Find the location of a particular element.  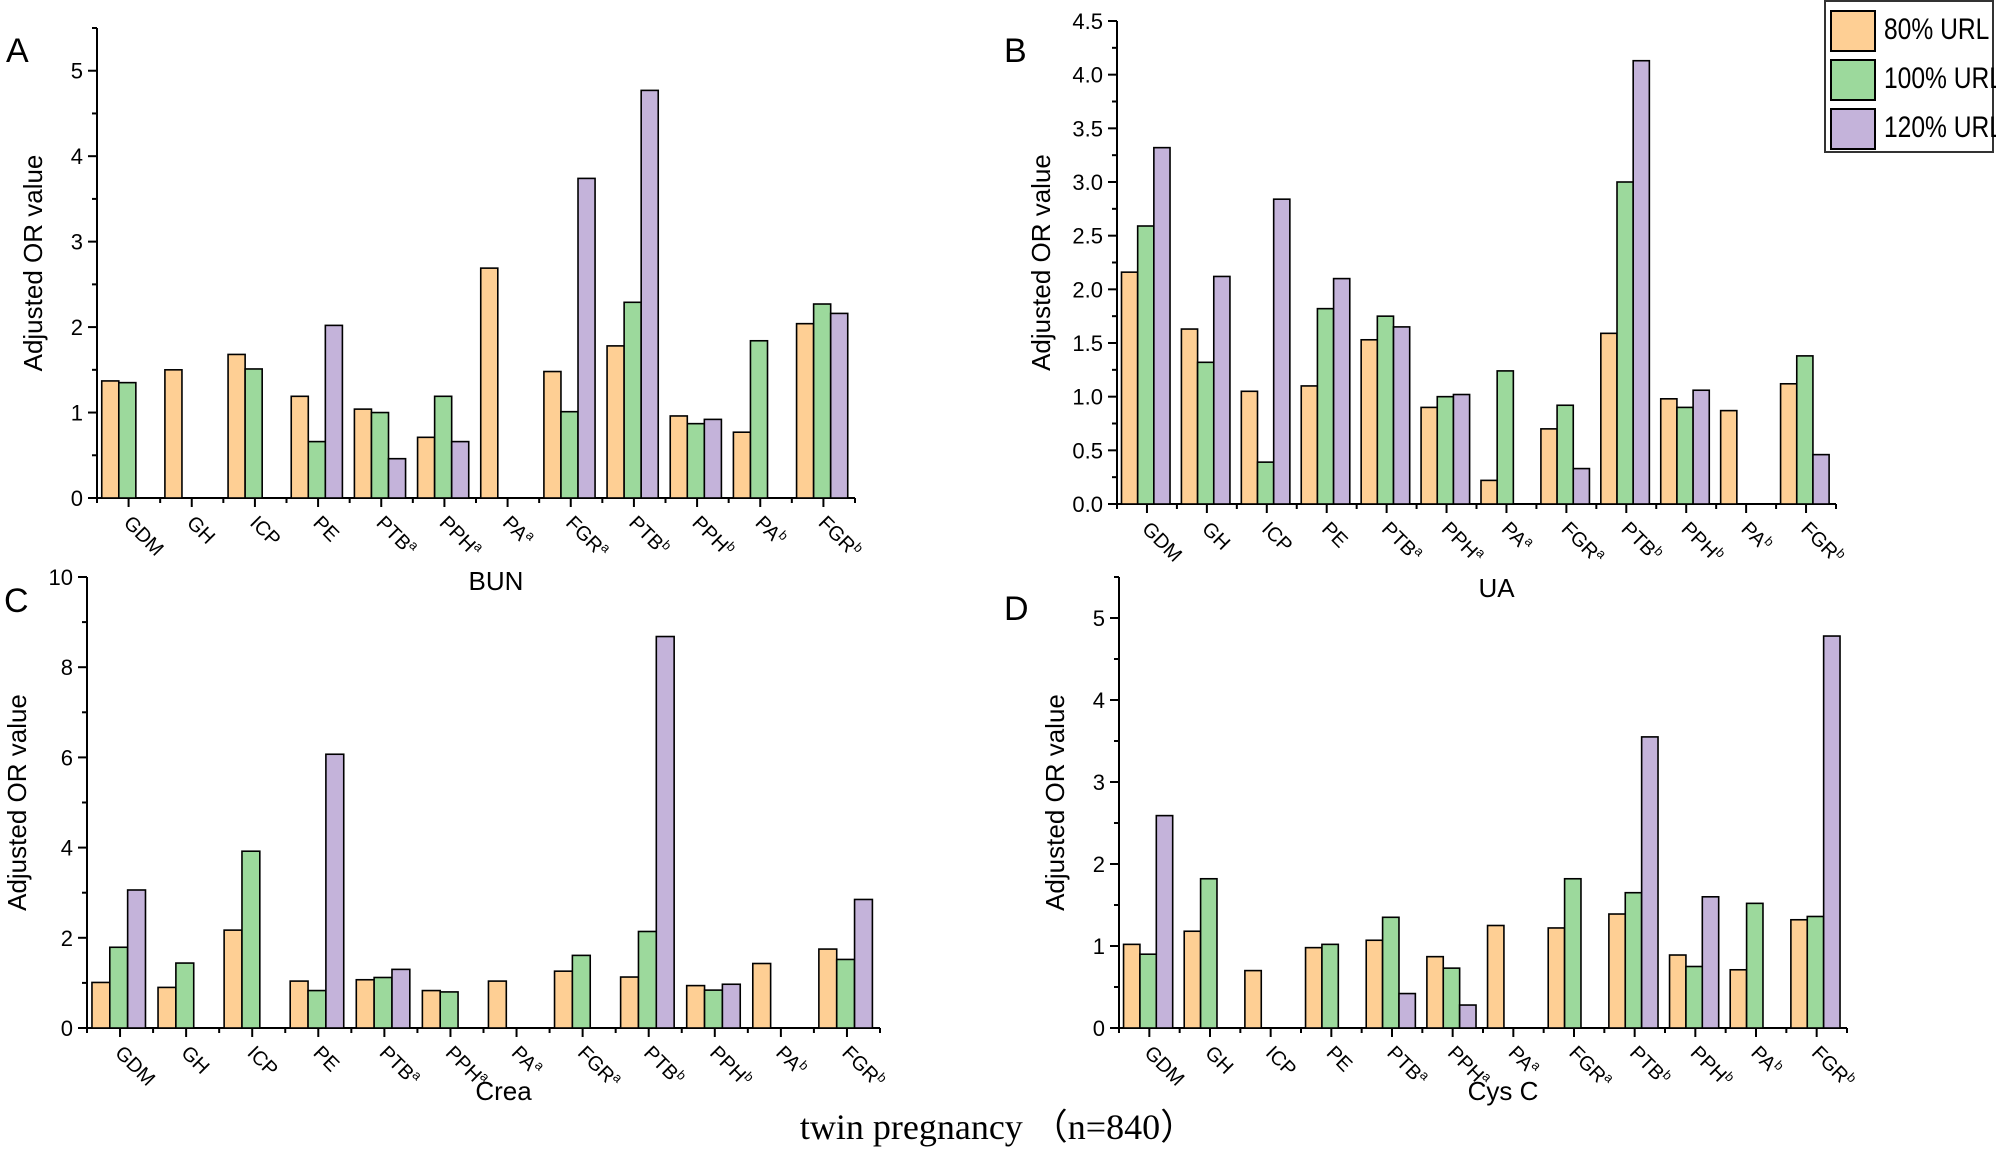

bar-b-ptba-s0 is located at coordinates (1369, 421).